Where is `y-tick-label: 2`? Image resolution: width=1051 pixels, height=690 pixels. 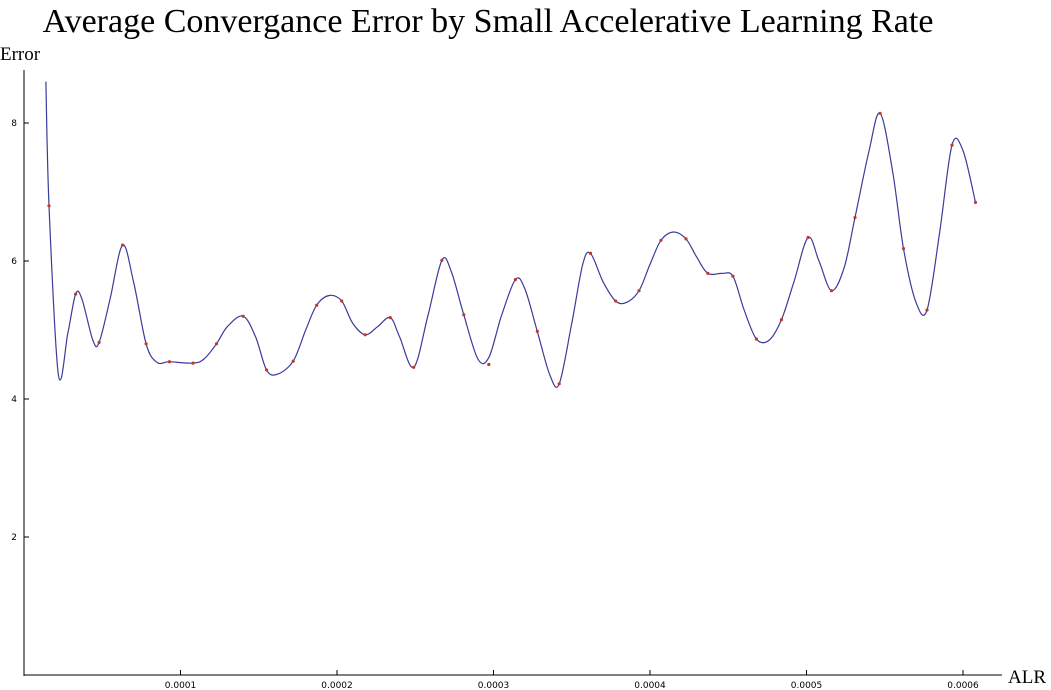
y-tick-label: 2 is located at coordinates (14, 538).